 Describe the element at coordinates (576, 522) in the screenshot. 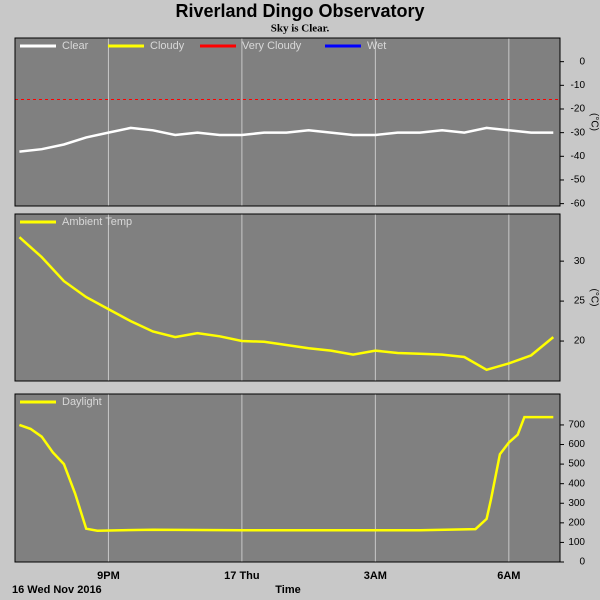

I see `y-tick-label: 200` at that location.